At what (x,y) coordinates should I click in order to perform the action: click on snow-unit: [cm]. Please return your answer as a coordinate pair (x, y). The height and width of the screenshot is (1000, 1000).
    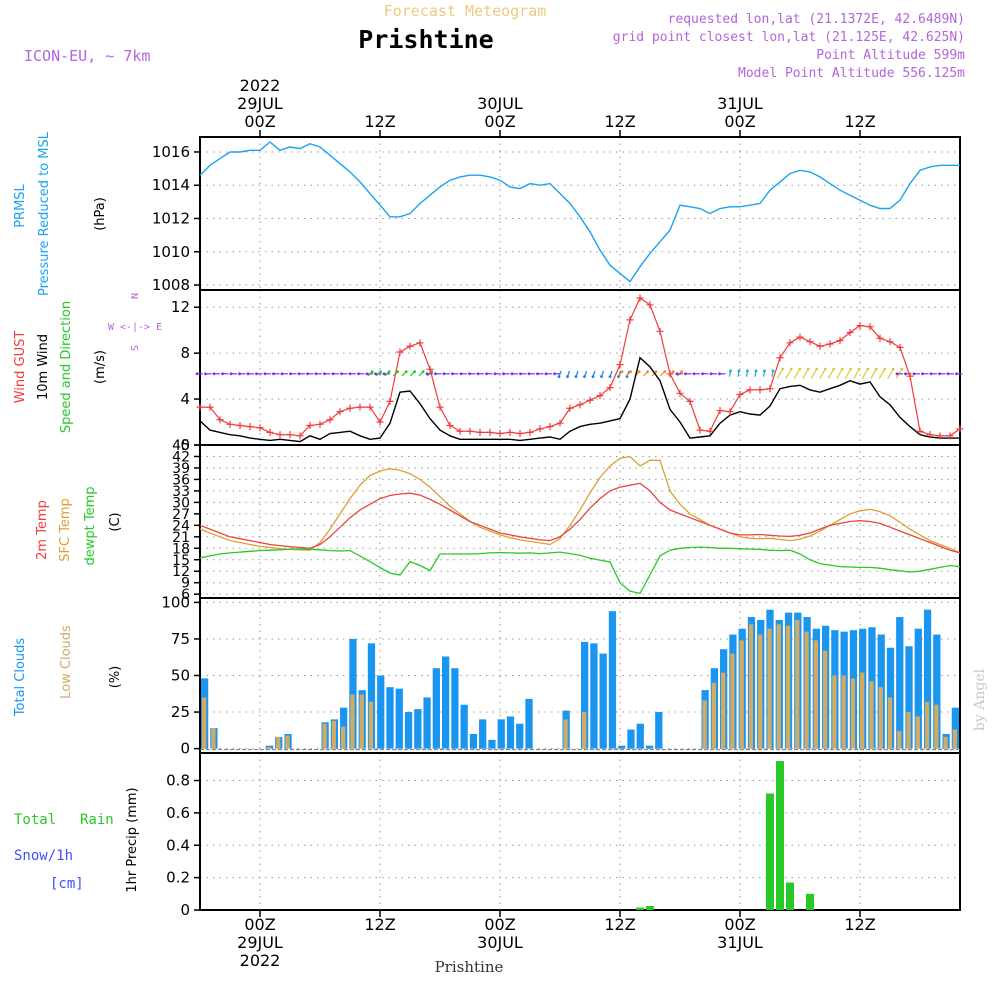
    Looking at the image, I should click on (67, 884).